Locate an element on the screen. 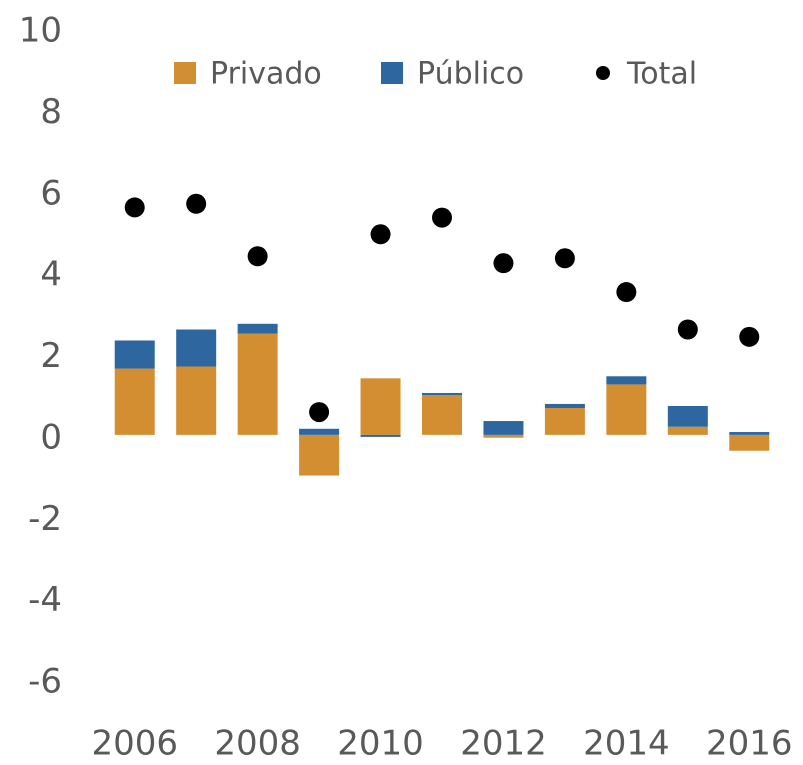 The height and width of the screenshot is (765, 803). legend-label: Privado is located at coordinates (266, 74).